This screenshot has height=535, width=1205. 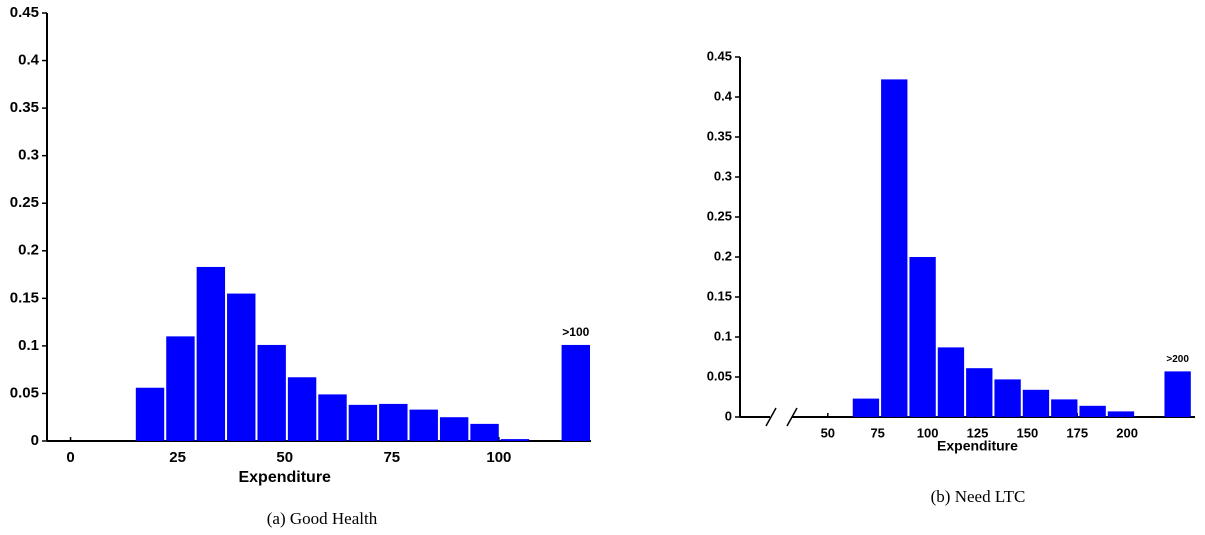 What do you see at coordinates (1077, 432) in the screenshot?
I see `x-tick-label: 175` at bounding box center [1077, 432].